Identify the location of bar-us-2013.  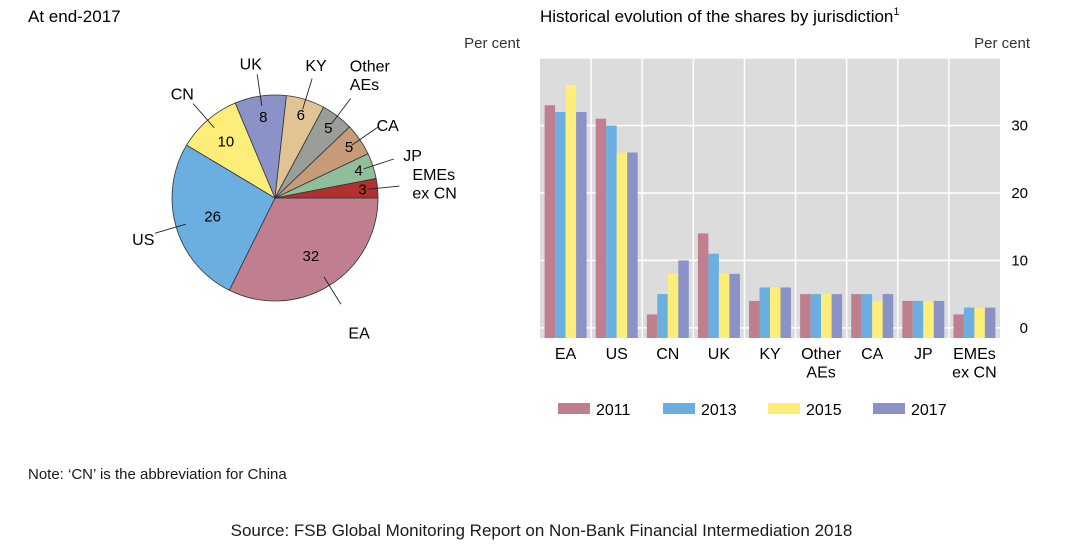
(611, 231).